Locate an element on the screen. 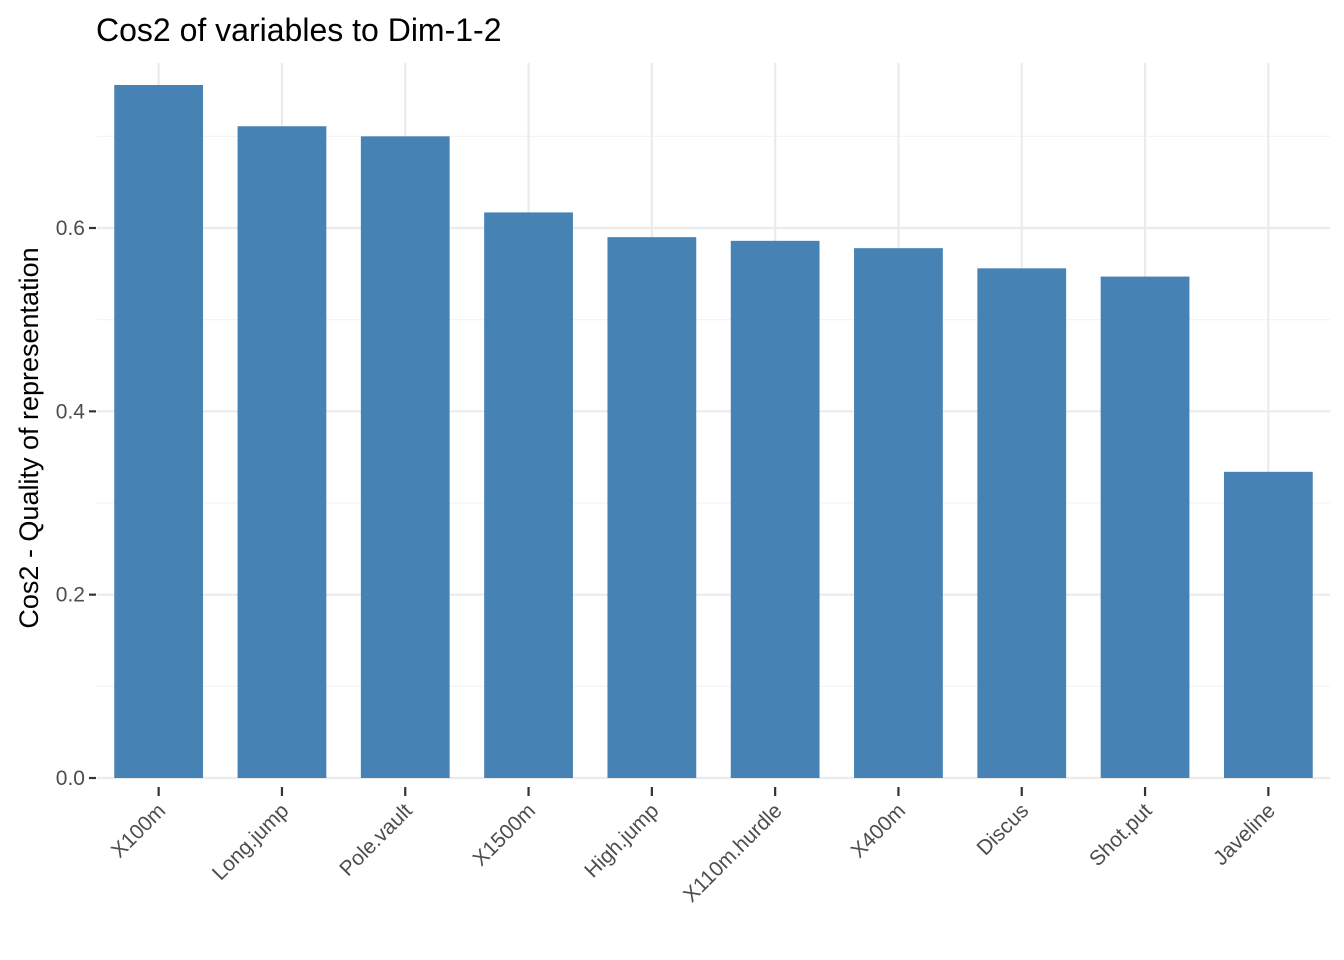 This screenshot has width=1344, height=960. x-tick-label: Shot.put is located at coordinates (1121, 835).